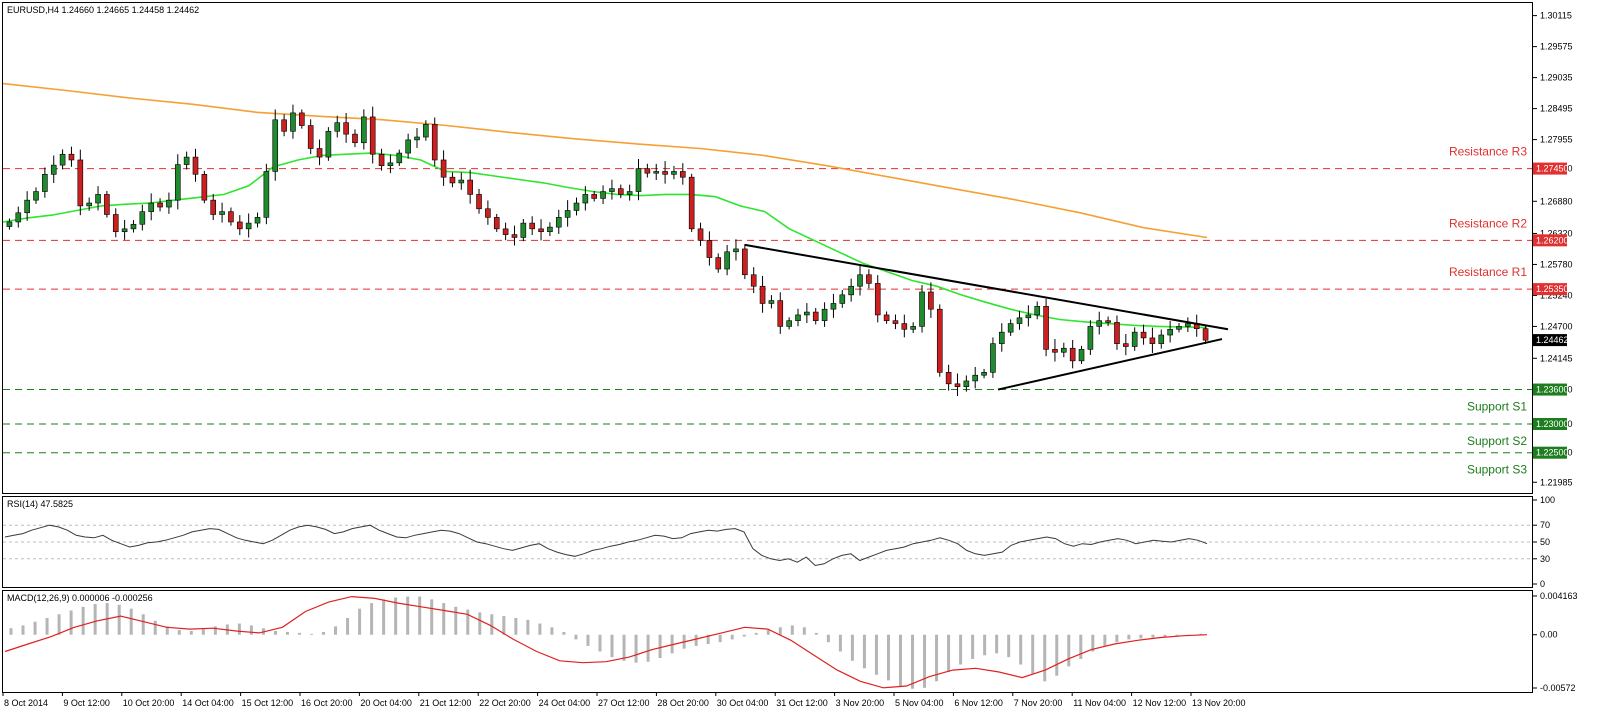 The image size is (1600, 723). What do you see at coordinates (446, 703) in the screenshot?
I see `time-tick-label: 21 Oct 12:00` at bounding box center [446, 703].